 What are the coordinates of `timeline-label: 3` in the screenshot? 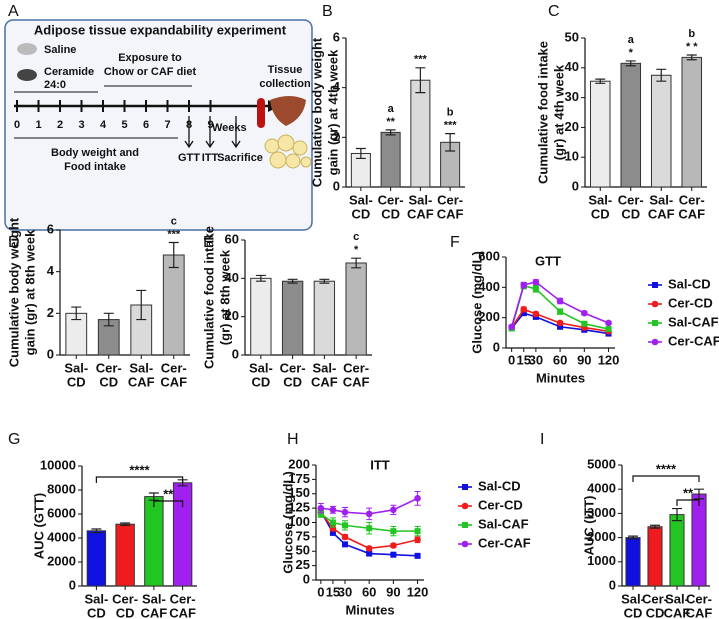 It's located at (81, 125).